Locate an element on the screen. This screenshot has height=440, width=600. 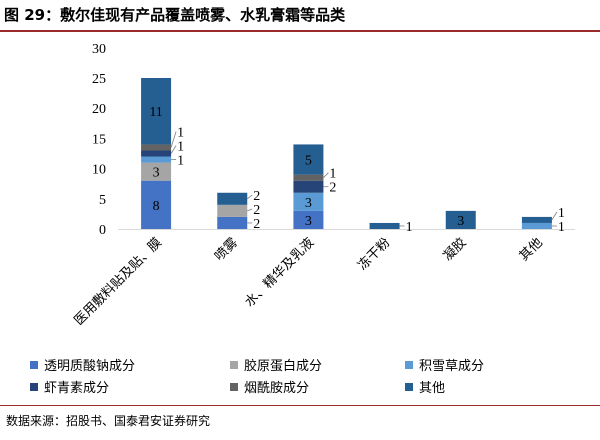
y-tick-label: 0 is located at coordinates (102, 230).